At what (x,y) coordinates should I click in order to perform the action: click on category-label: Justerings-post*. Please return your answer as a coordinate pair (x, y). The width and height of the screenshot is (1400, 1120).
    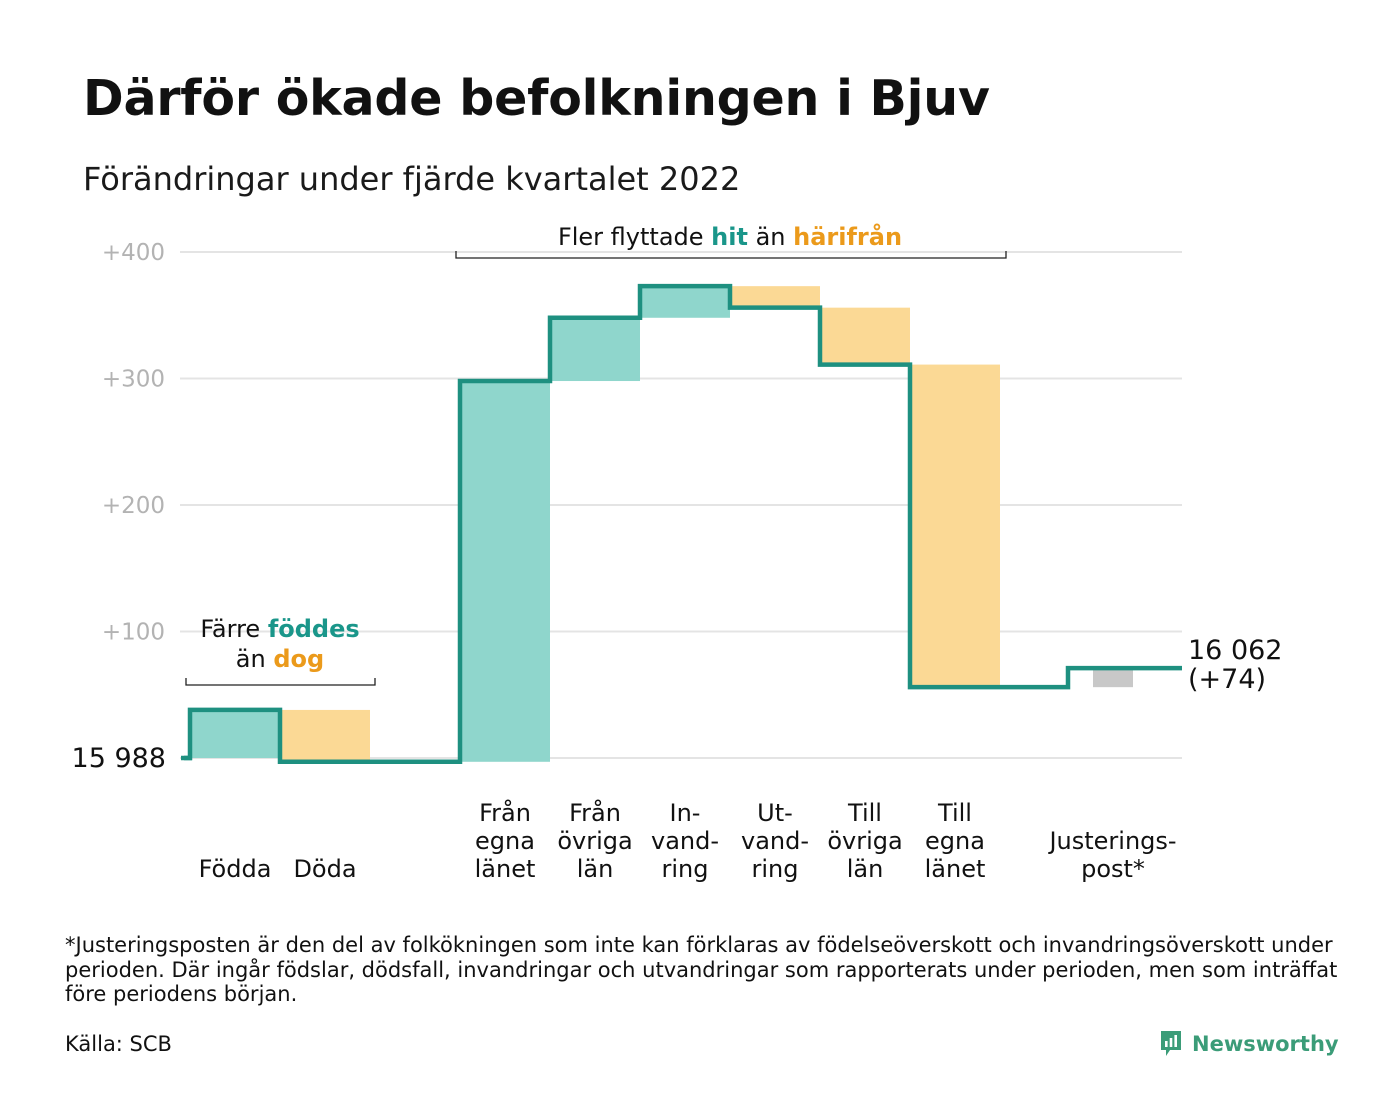
    Looking at the image, I should click on (1111, 855).